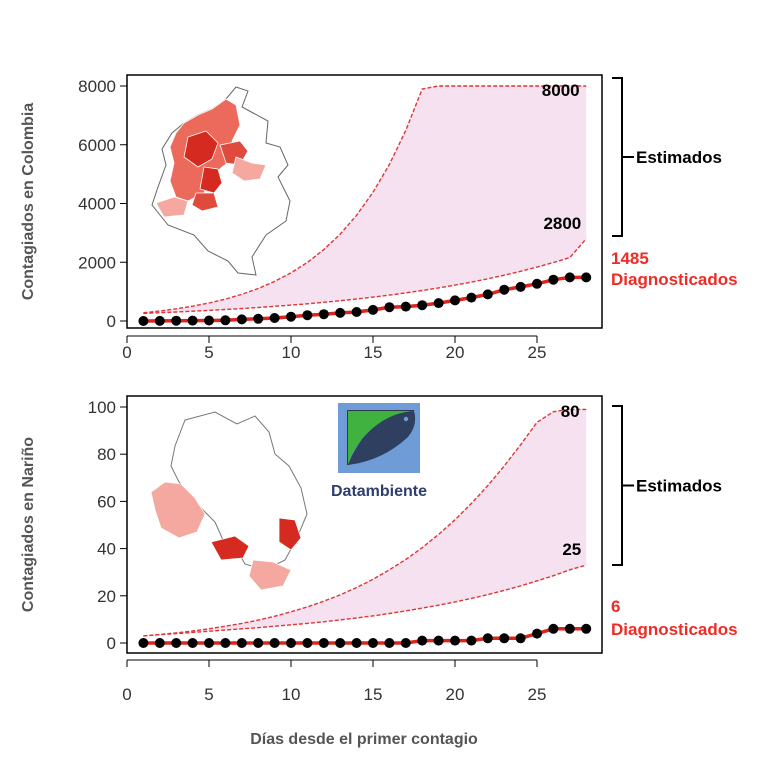 The width and height of the screenshot is (768, 764). Describe the element at coordinates (28, 524) in the screenshot. I see `y-axis-title: Contagiados en Nariño` at that location.